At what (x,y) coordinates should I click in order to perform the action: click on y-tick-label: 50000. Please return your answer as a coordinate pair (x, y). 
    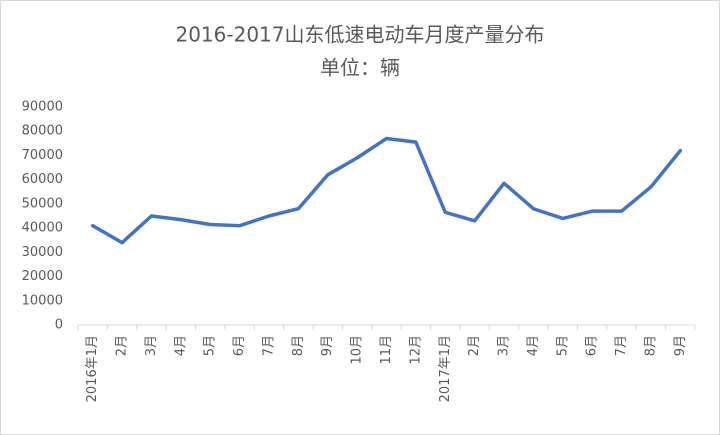
    Looking at the image, I should click on (42, 203).